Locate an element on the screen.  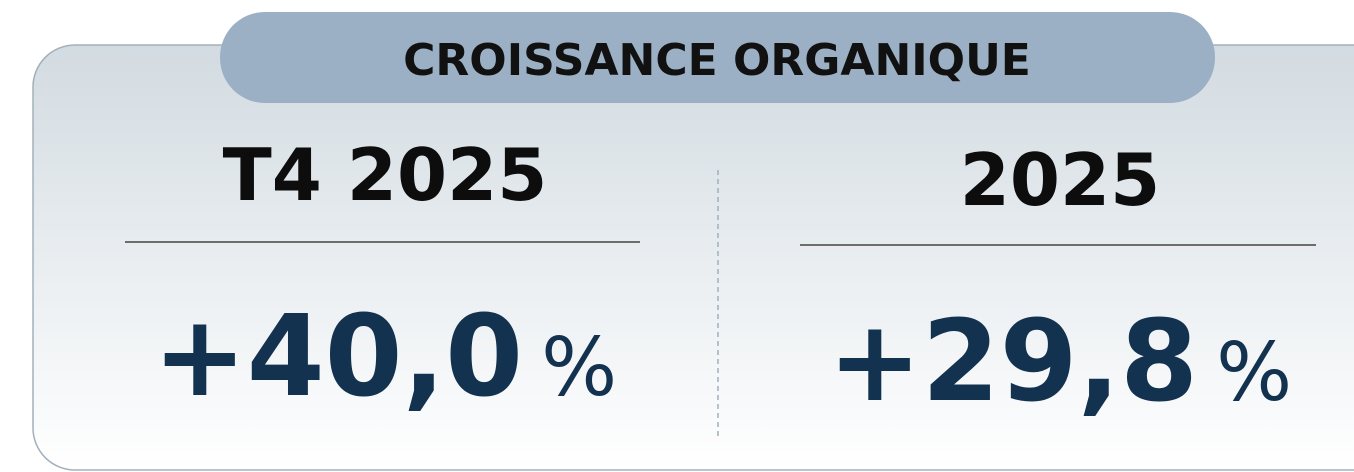
period: T4 2025 is located at coordinates (385, 175).